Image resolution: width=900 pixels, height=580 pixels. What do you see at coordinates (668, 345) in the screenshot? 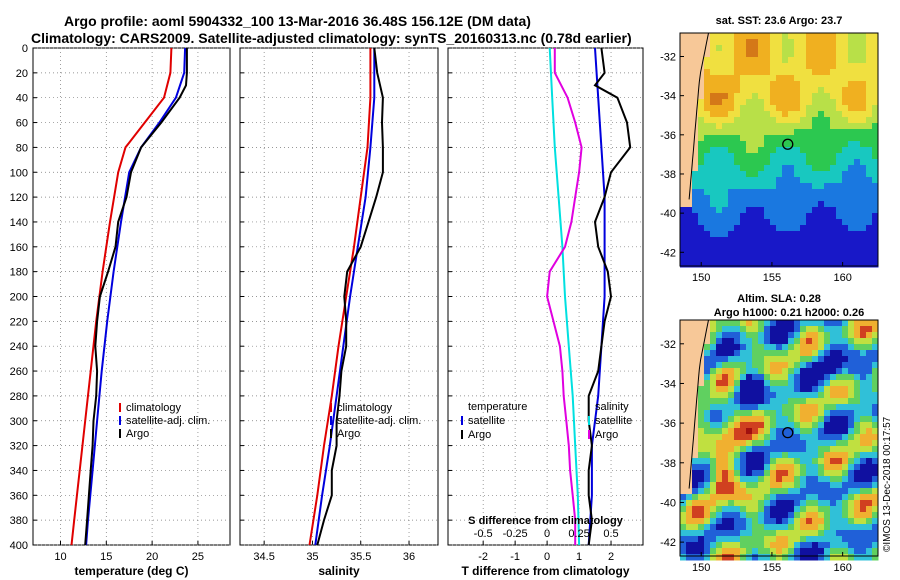
I see `lat-tick-label: -32` at bounding box center [668, 345].